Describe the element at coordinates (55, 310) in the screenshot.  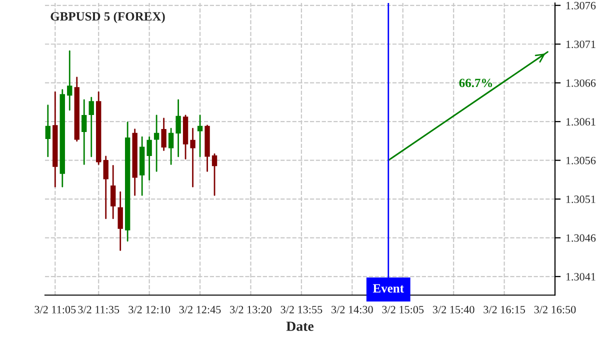
I see `x-tick-label: 3/2 11:05` at that location.